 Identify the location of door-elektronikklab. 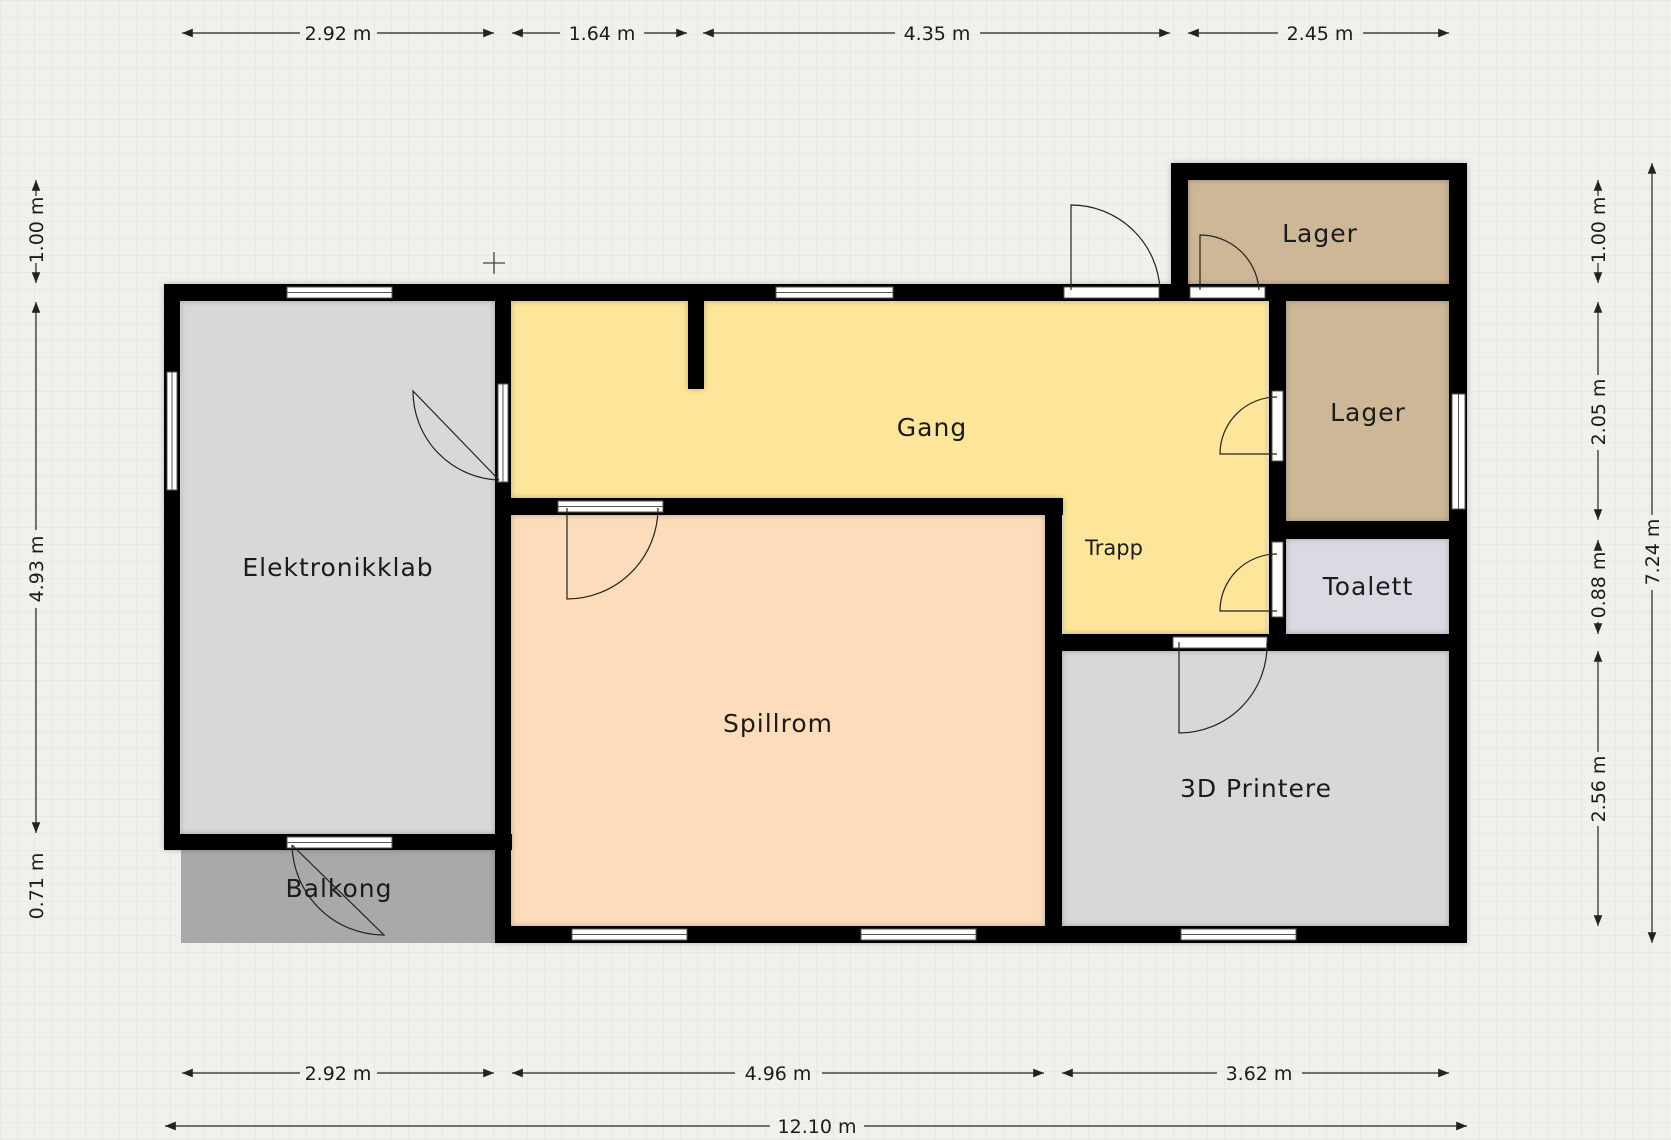
(456, 435).